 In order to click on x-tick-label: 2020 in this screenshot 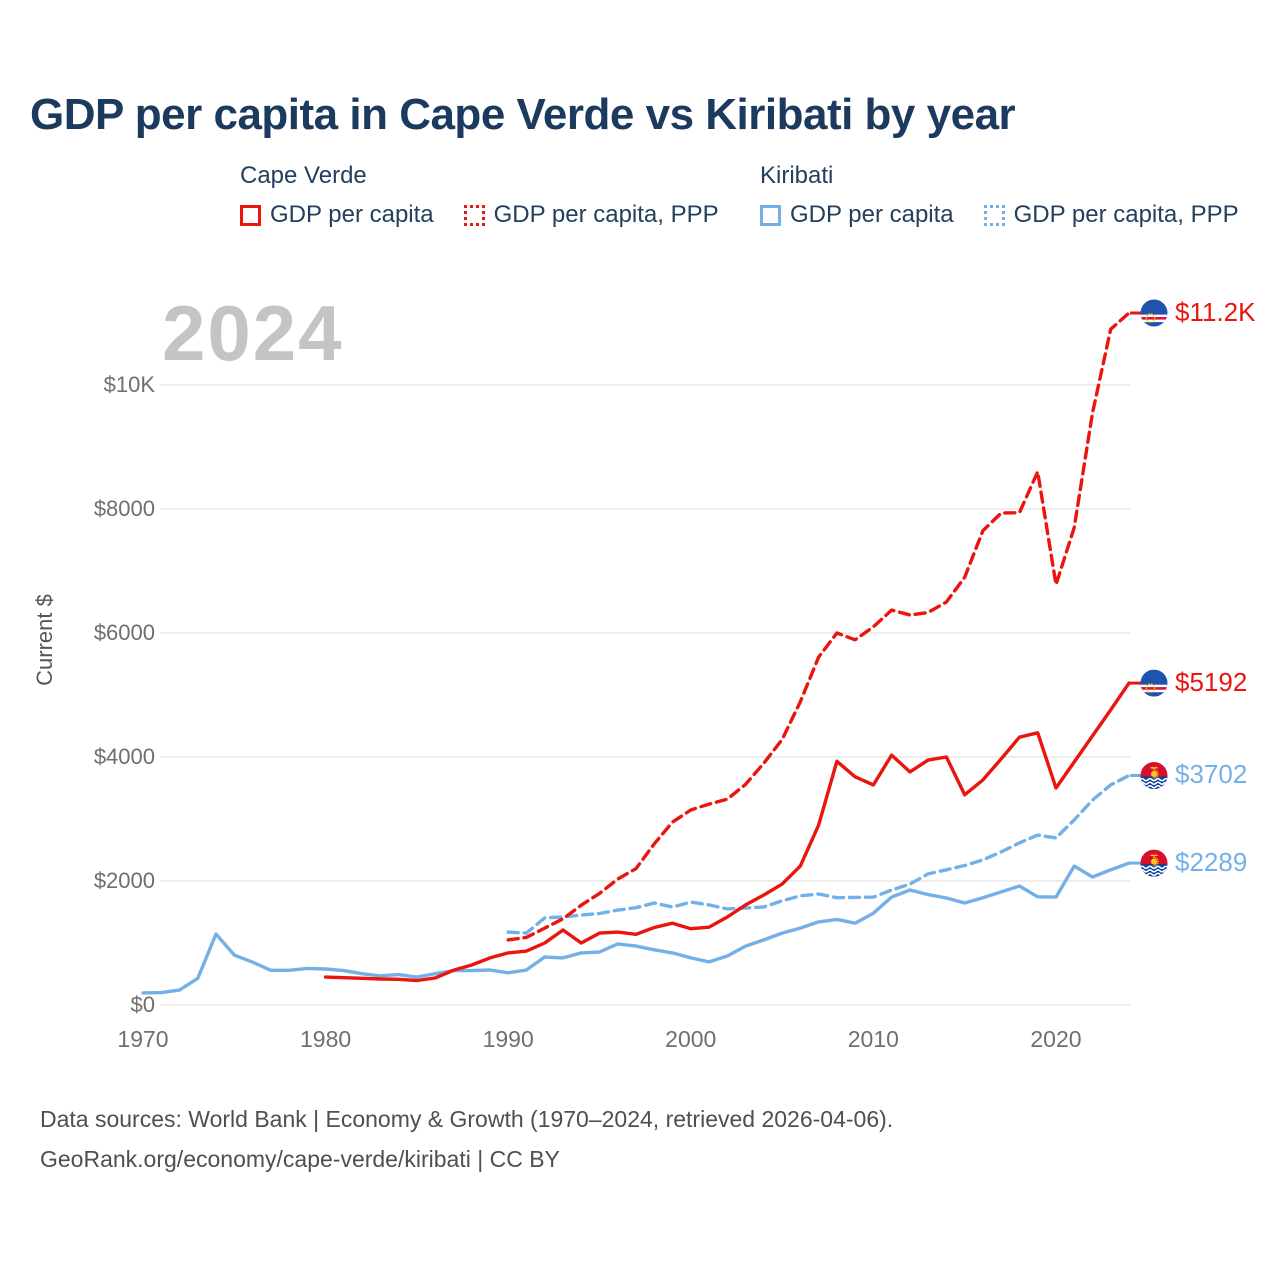, I will do `click(1056, 1039)`.